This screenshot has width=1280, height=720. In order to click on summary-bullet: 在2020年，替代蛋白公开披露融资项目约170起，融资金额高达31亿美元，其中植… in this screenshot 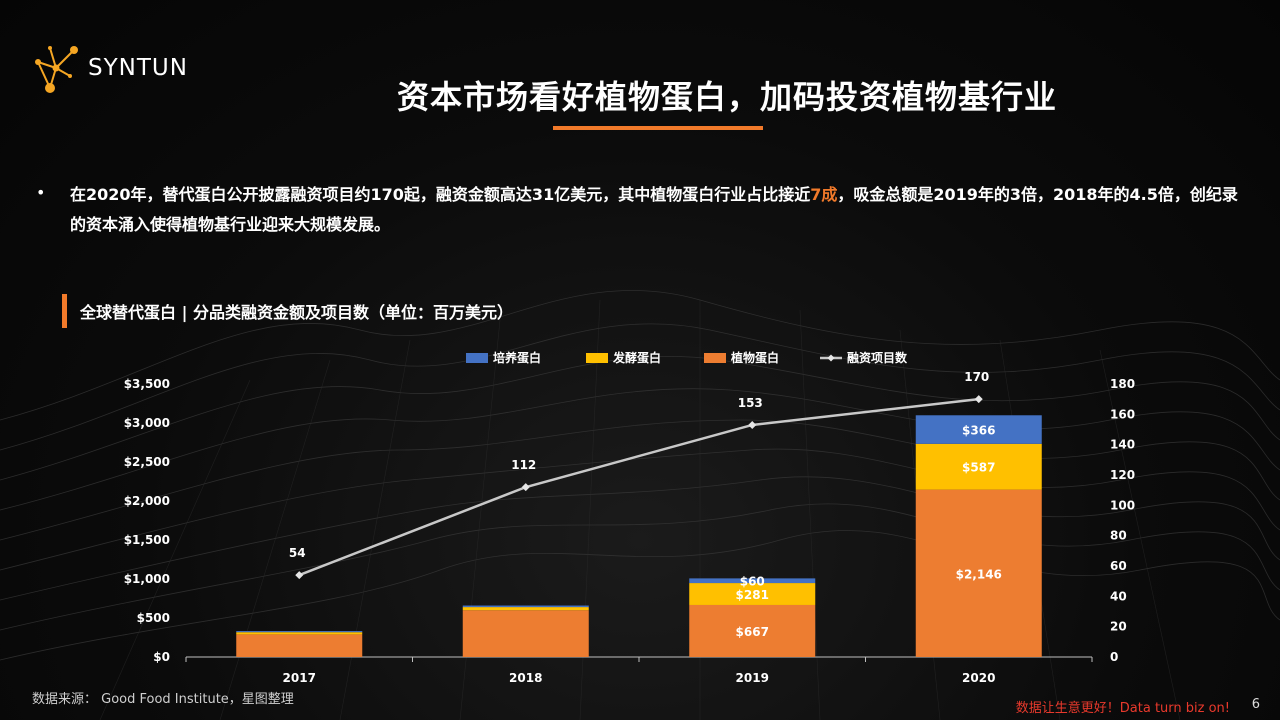, I will do `click(655, 210)`.